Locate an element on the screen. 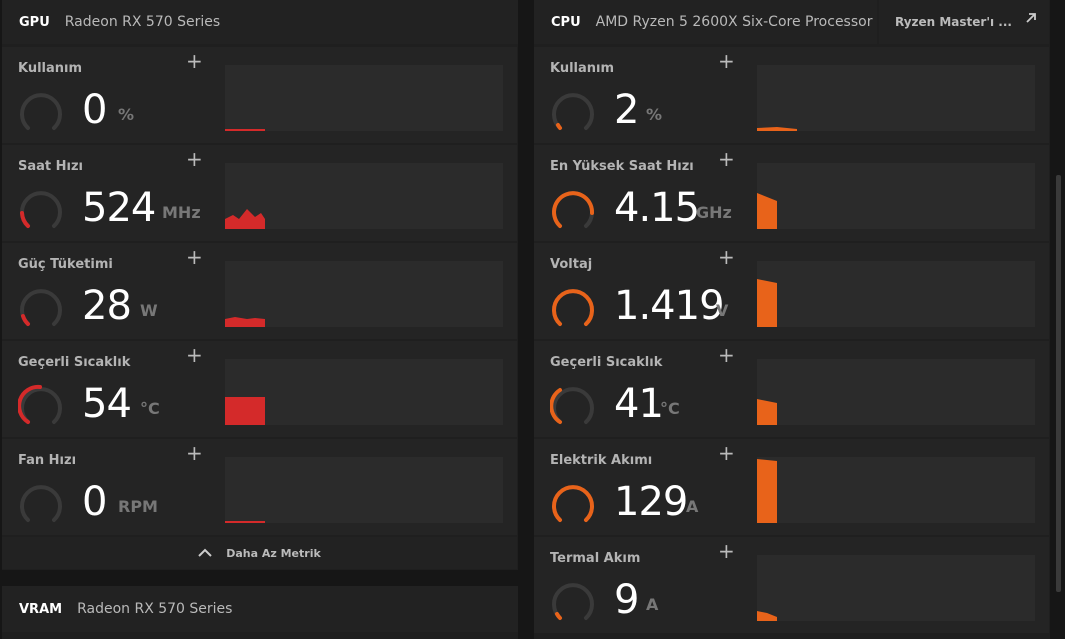  metric-title: Saat Hızı is located at coordinates (51, 166).